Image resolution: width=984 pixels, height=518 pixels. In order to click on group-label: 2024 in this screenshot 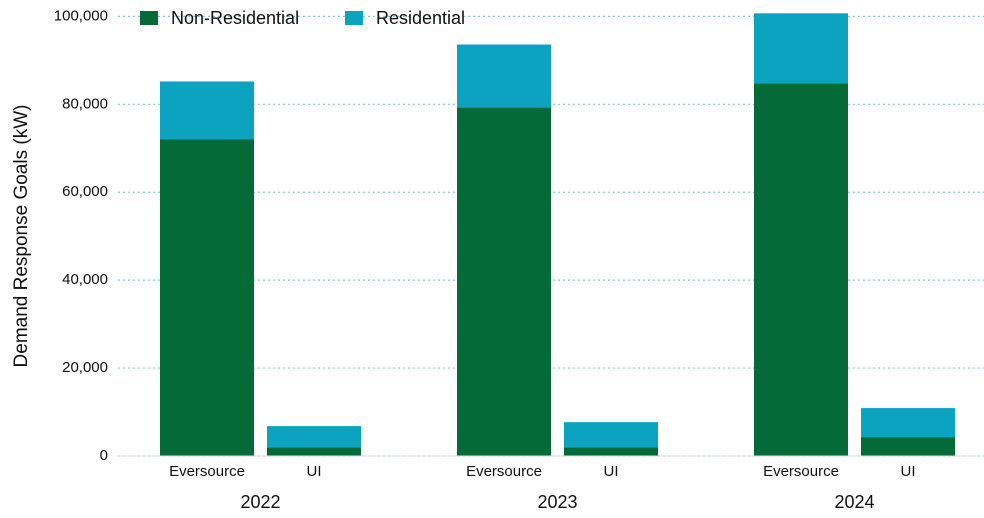, I will do `click(854, 502)`.